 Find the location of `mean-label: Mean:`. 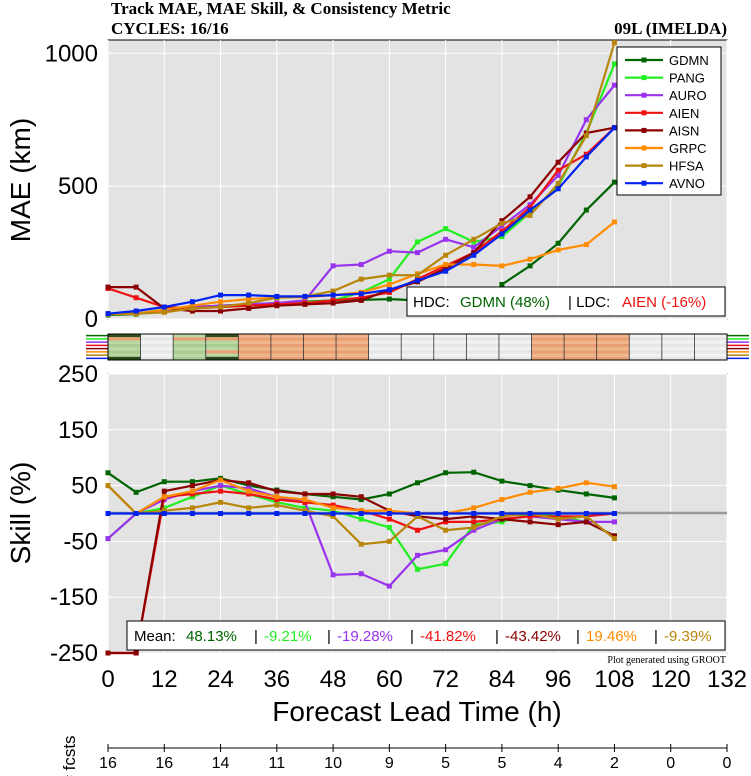

mean-label: Mean: is located at coordinates (155, 636).